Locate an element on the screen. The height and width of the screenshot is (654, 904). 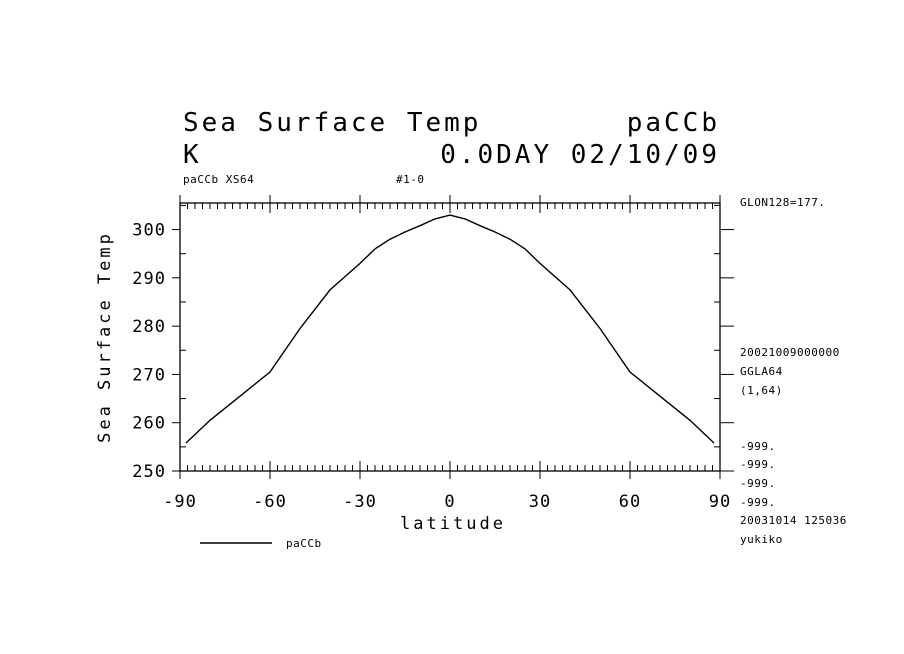
legend-label: paCCb is located at coordinates (304, 543).